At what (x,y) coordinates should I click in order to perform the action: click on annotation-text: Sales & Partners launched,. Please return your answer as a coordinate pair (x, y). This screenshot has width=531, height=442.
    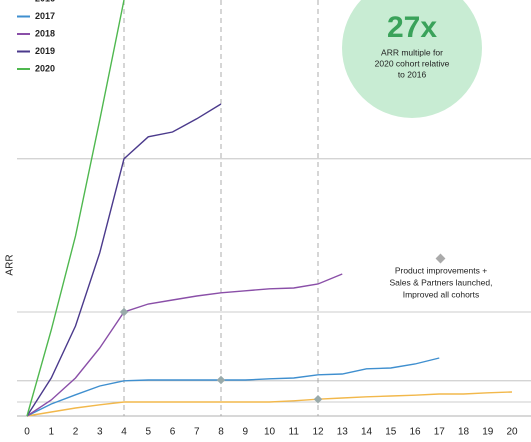
    Looking at the image, I should click on (440, 282).